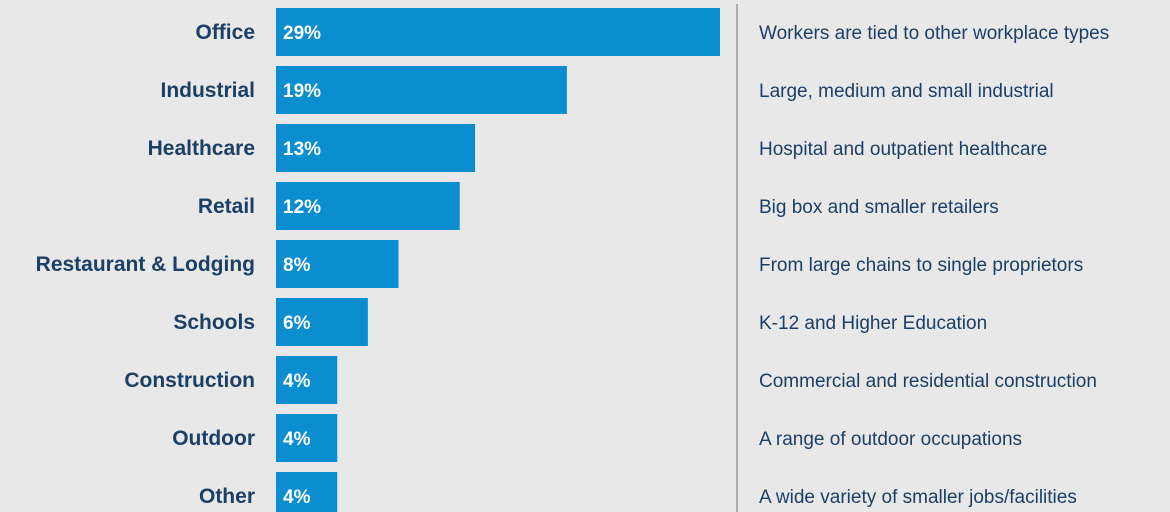  What do you see at coordinates (226, 206) in the screenshot?
I see `category-label-retail: Retail` at bounding box center [226, 206].